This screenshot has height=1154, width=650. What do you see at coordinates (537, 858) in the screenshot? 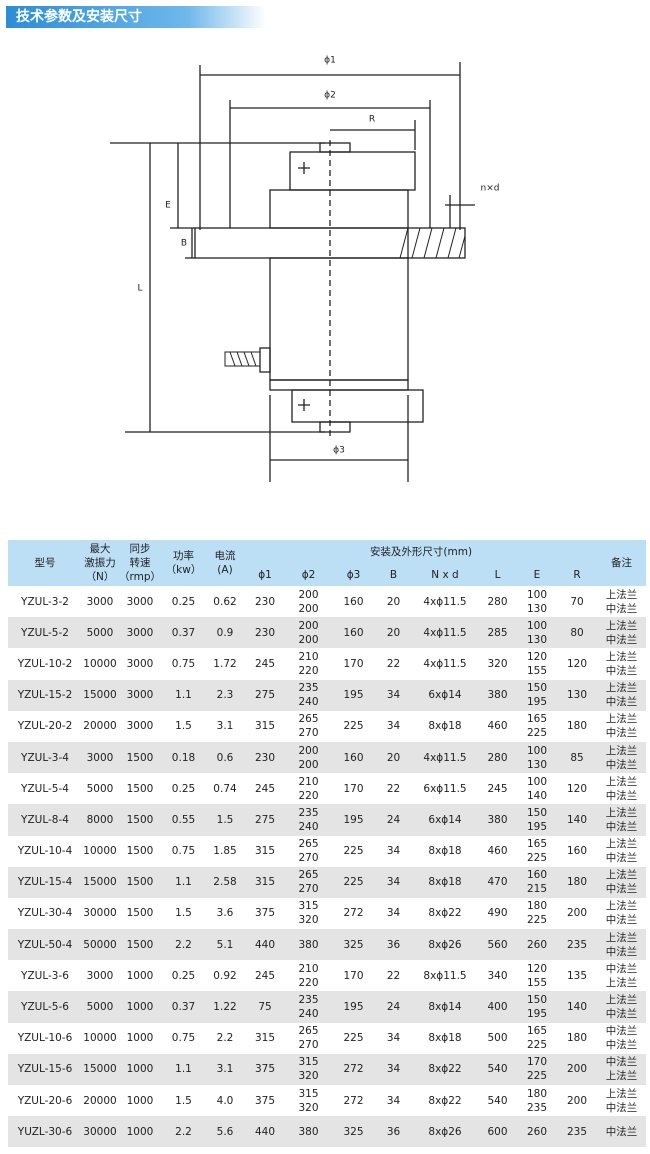
I see `cell-line: 225` at bounding box center [537, 858].